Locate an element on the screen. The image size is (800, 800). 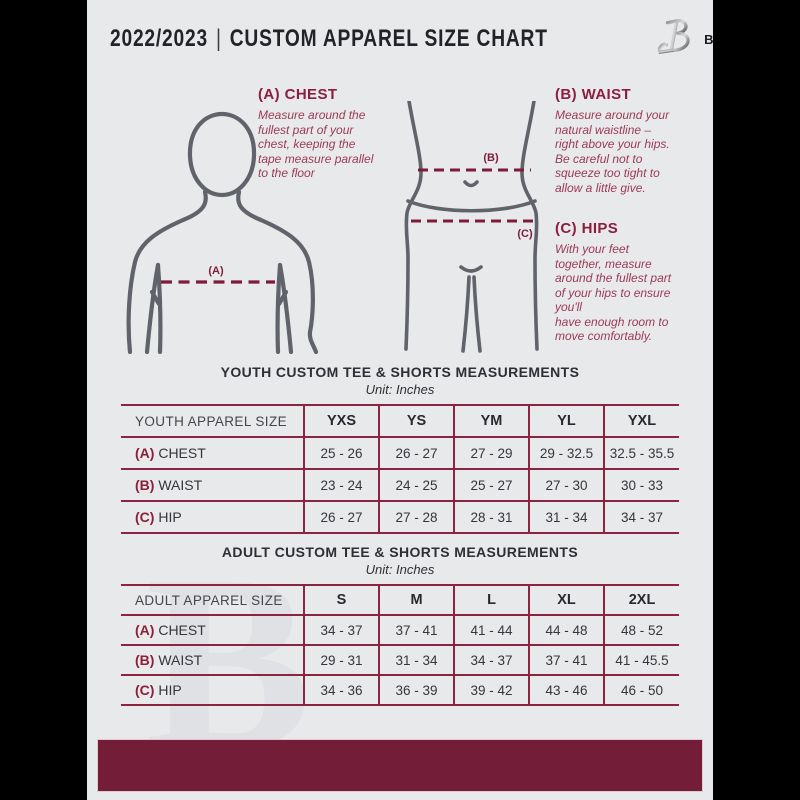
cell-value: 25 - 26 is located at coordinates (341, 453).